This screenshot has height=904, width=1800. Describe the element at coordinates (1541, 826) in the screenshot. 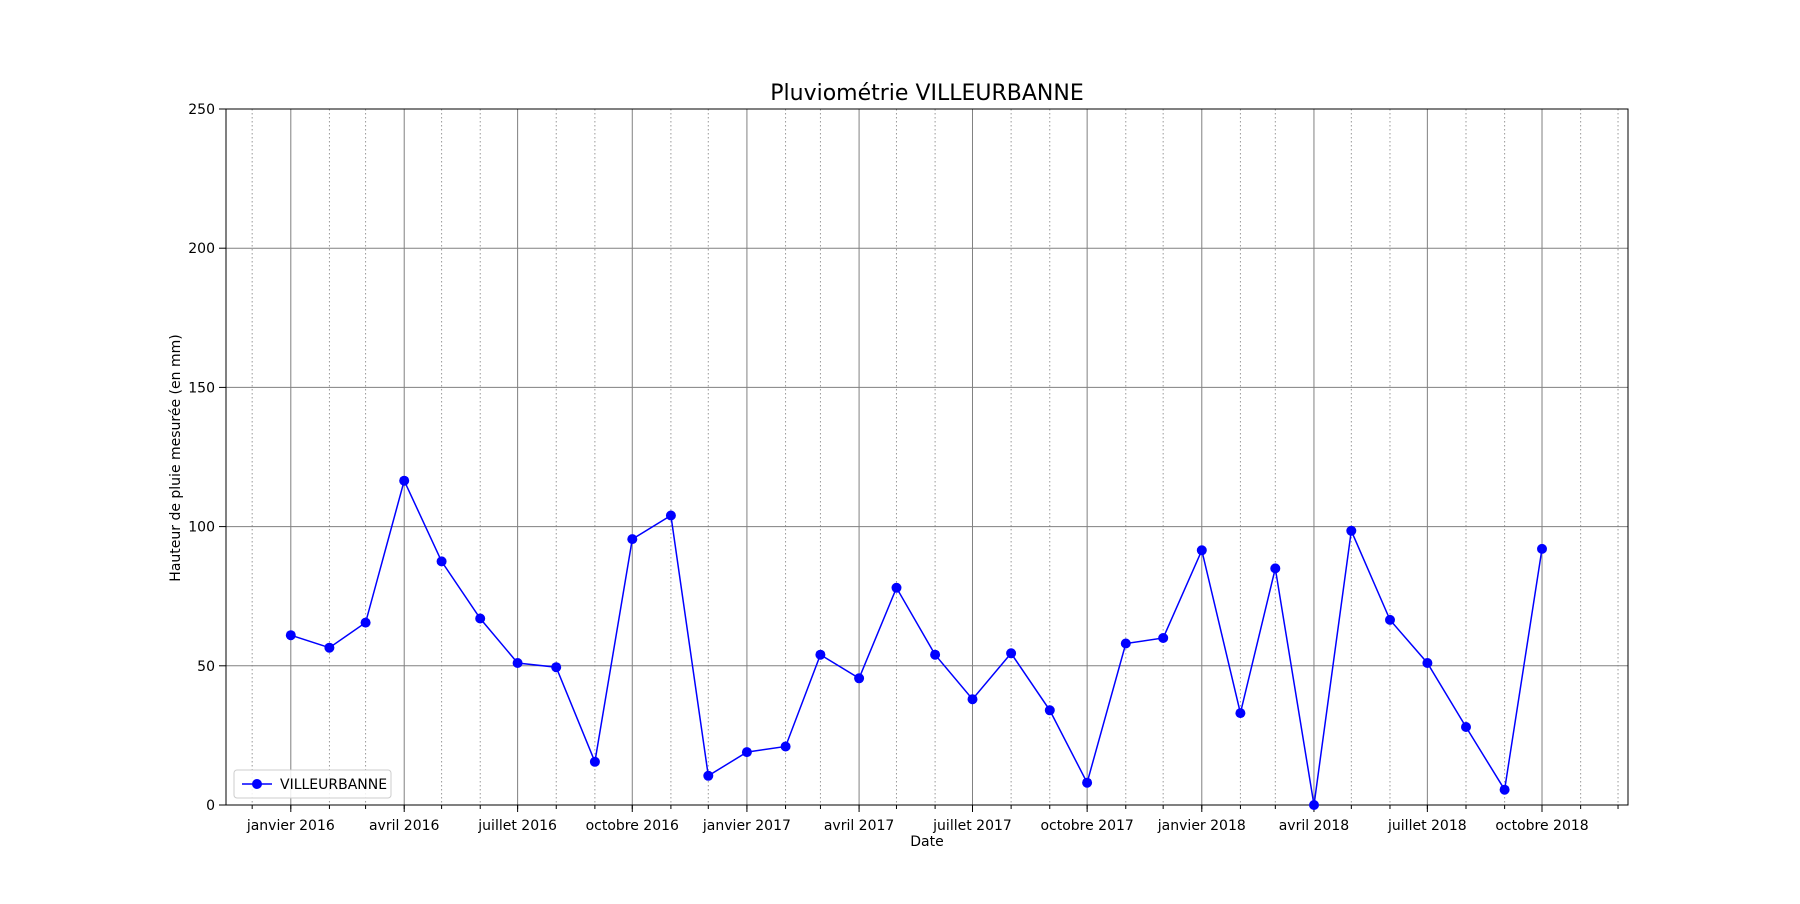

I see `x-tick-label: octobre 2018` at that location.